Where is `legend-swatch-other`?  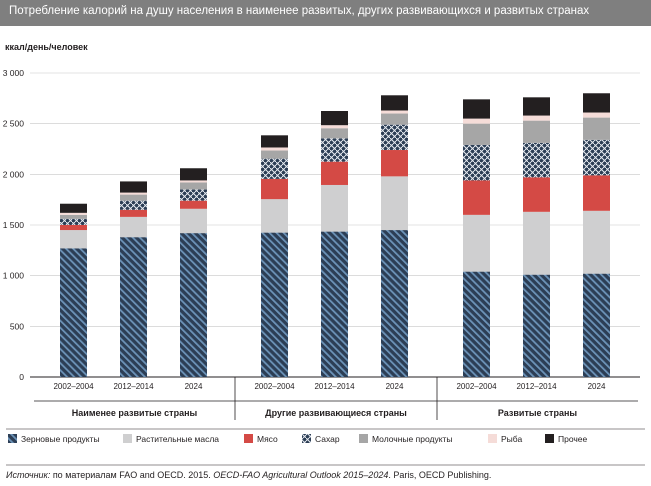 legend-swatch-other is located at coordinates (549, 438).